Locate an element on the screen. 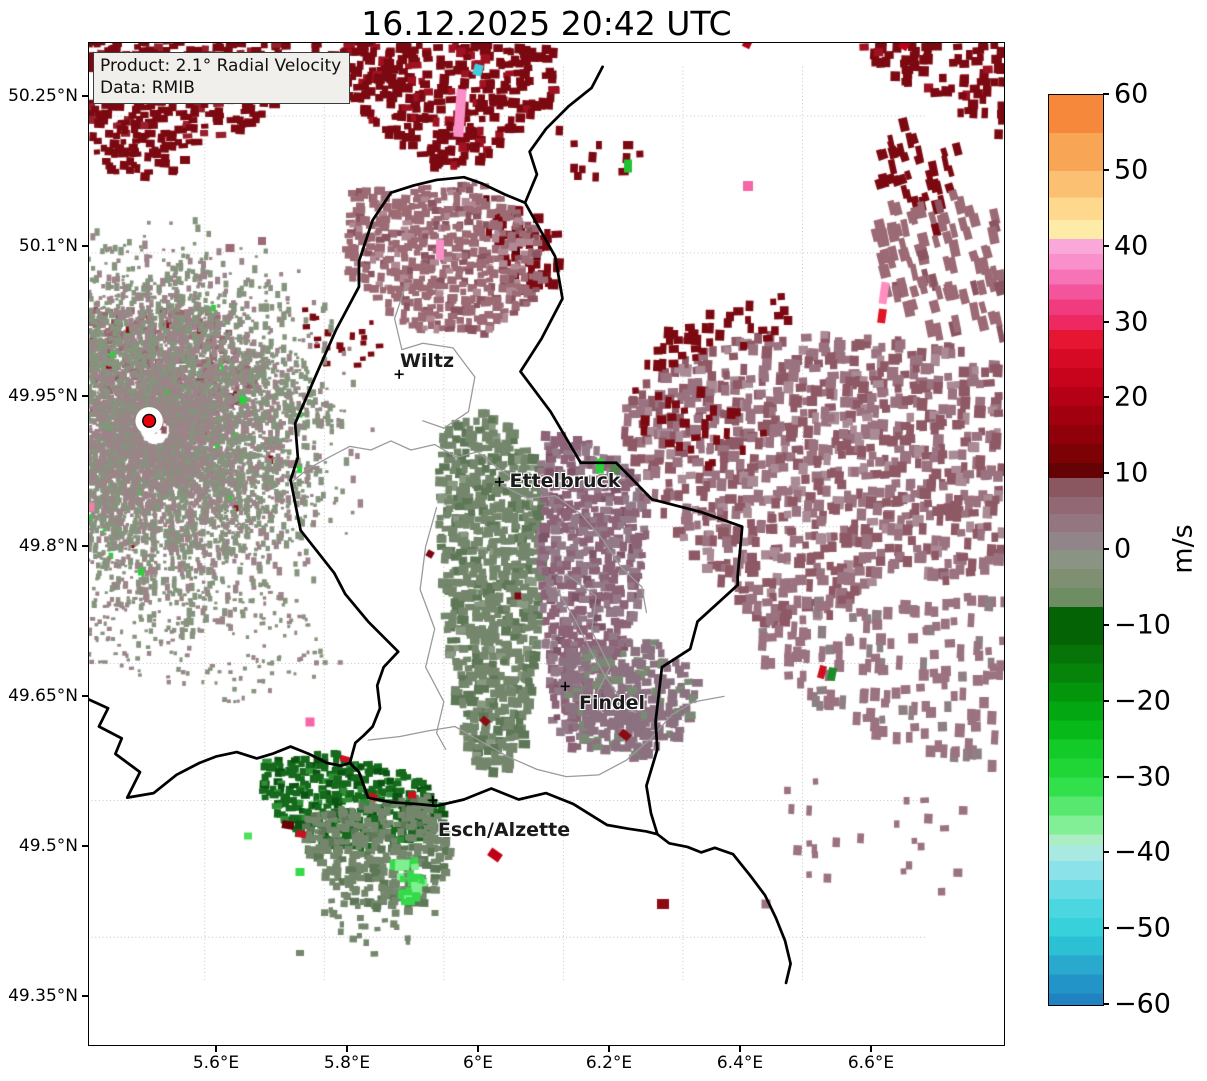 Image resolution: width=1207 pixels, height=1081 pixels. colorbar-tick-label: 30 is located at coordinates (1131, 321).